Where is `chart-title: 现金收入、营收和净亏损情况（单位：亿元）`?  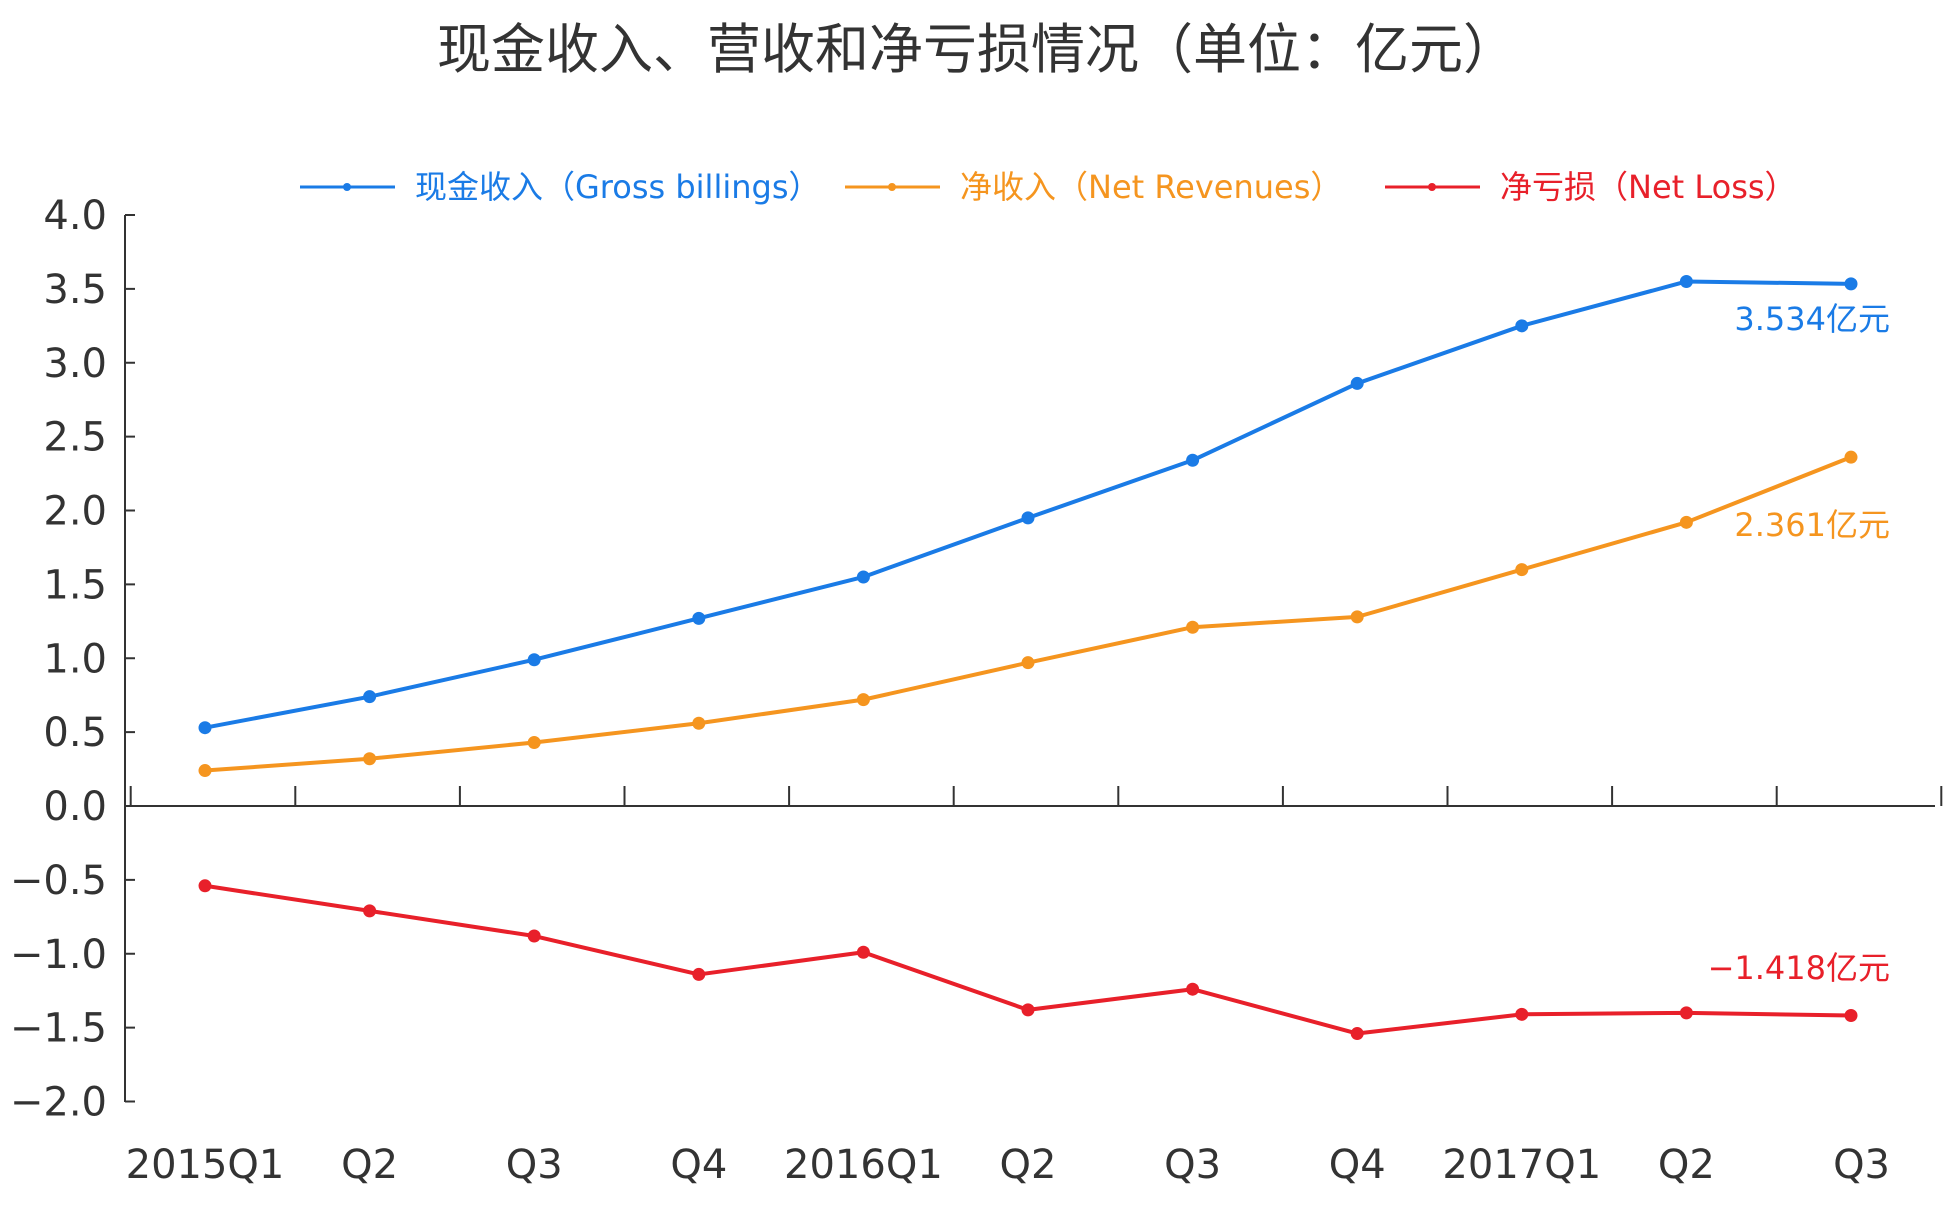 chart-title: 现金收入、营收和净亏损情况（单位：亿元） is located at coordinates (977, 49).